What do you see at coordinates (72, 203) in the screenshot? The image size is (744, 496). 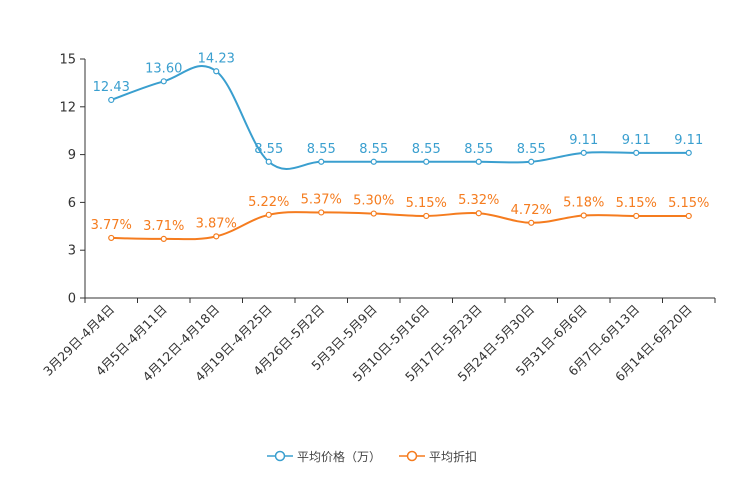 I see `y-tick-label: 6` at bounding box center [72, 203].